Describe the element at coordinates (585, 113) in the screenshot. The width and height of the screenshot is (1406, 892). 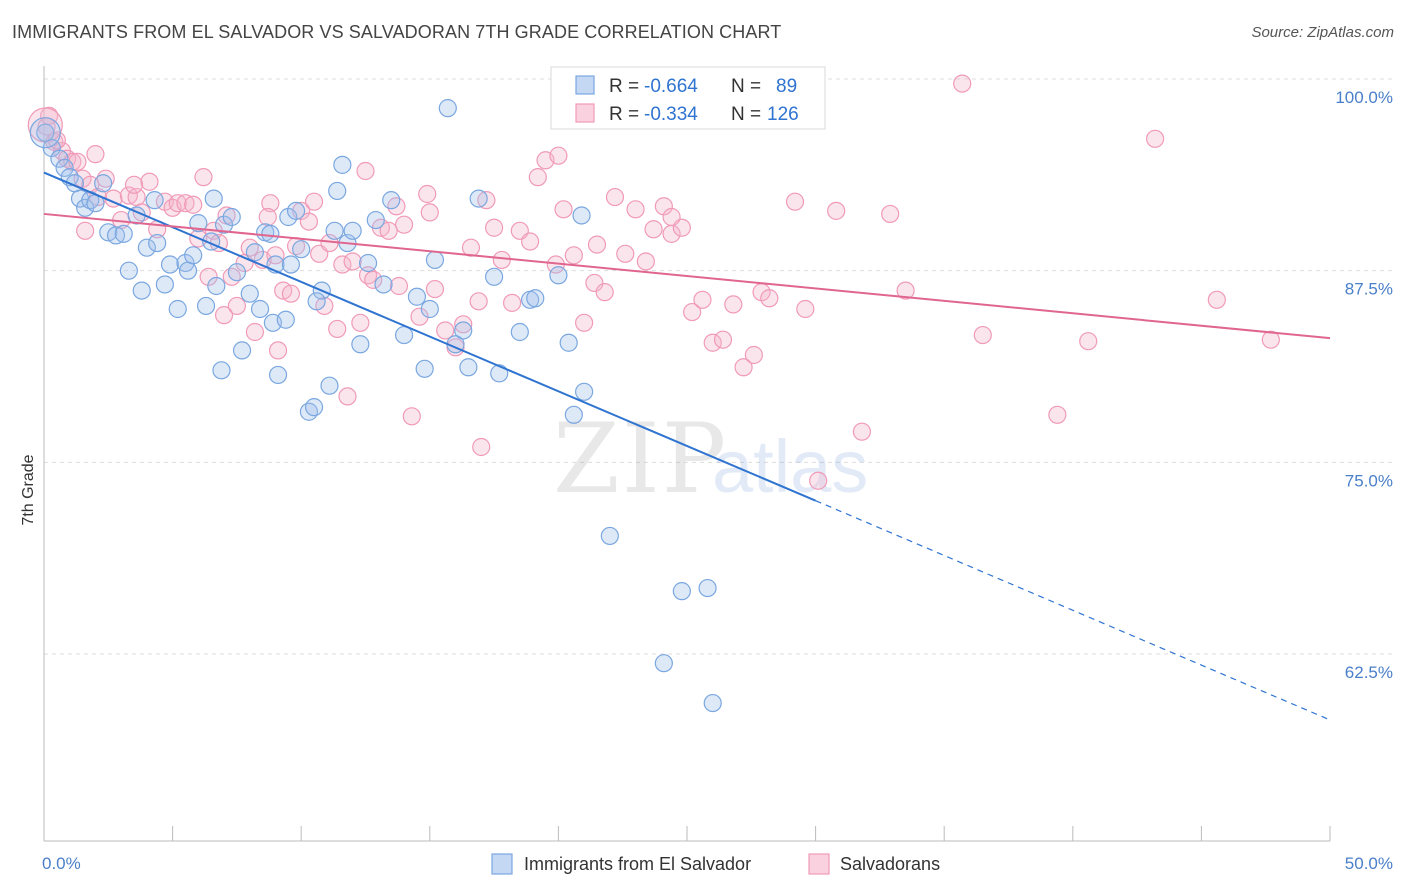
I see `legend-swatch-pink` at that location.